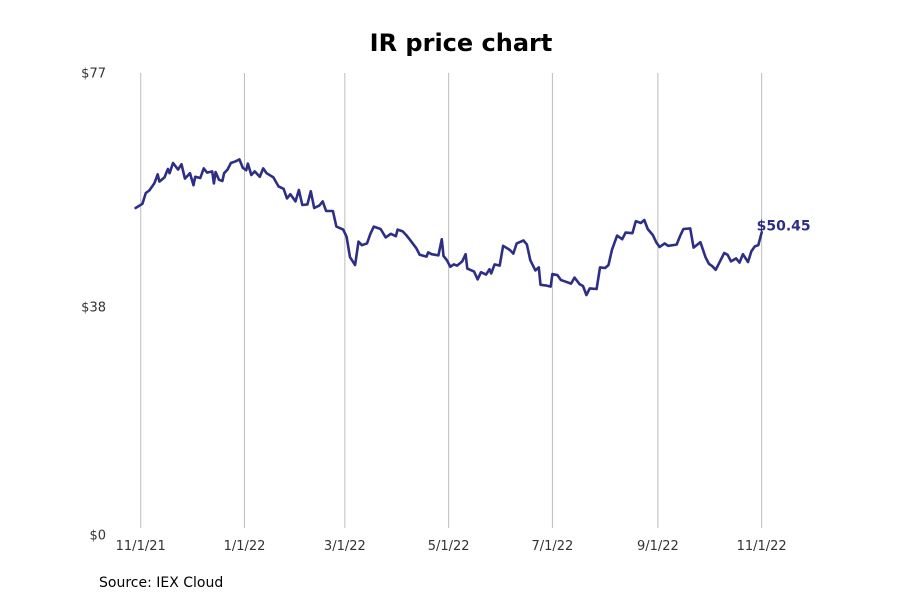 The image size is (900, 600). Describe the element at coordinates (345, 546) in the screenshot. I see `x-tick-label: 3/1/22` at that location.